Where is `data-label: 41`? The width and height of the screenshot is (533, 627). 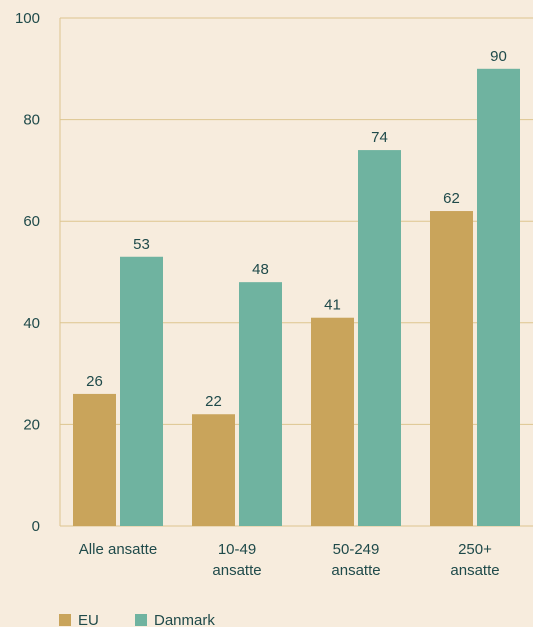 data-label: 41 is located at coordinates (332, 305).